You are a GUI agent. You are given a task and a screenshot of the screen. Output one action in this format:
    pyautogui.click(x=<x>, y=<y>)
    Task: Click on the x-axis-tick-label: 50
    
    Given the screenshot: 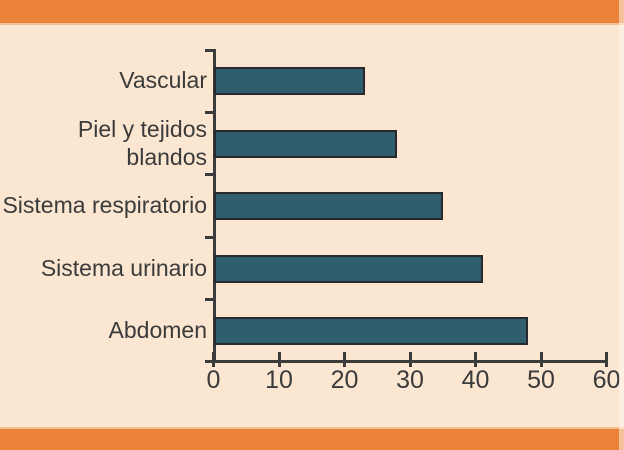 What is the action you would take?
    pyautogui.click(x=541, y=380)
    